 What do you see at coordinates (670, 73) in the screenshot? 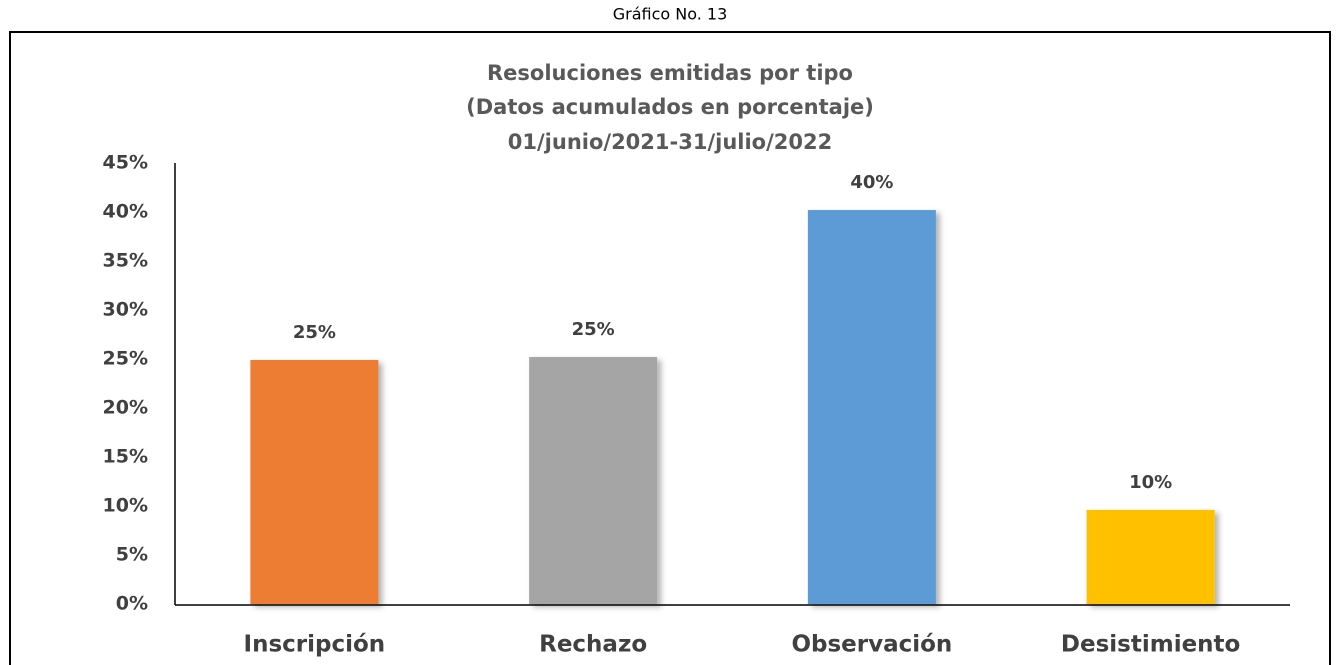
I see `chart-title: Resoluciones emitidas por tipo` at bounding box center [670, 73].